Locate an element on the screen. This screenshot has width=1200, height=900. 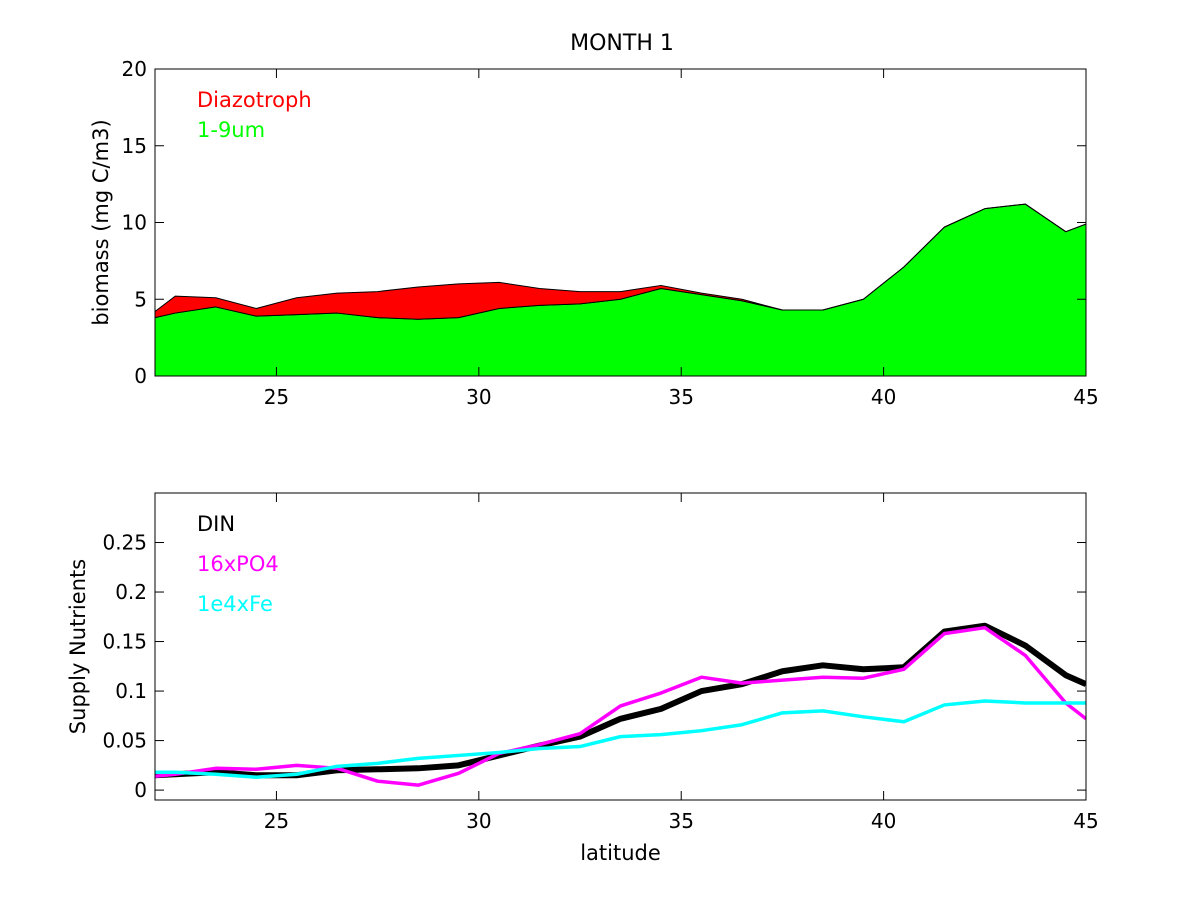
biomass-xtick-label: 25 is located at coordinates (276, 397).